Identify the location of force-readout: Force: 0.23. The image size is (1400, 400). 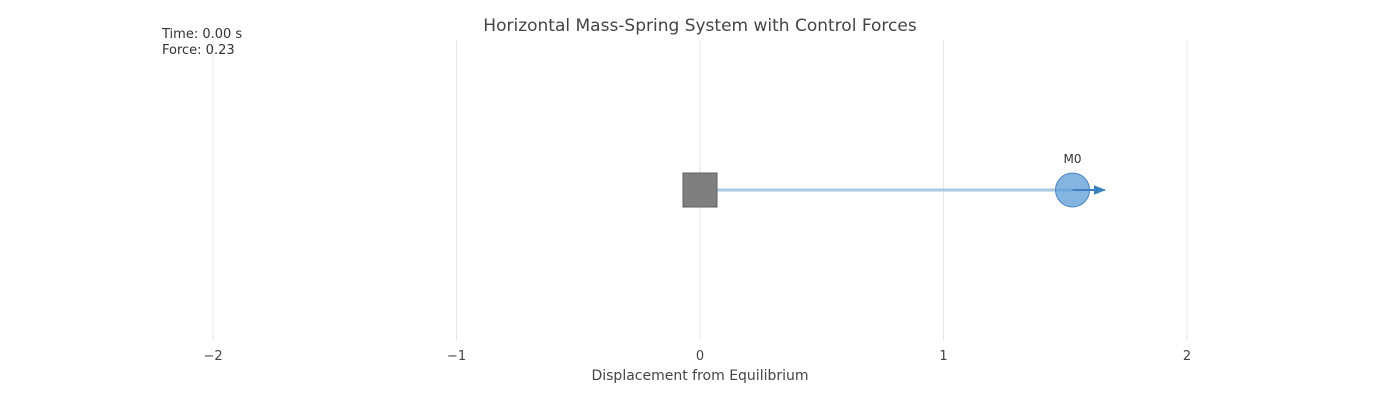
(198, 50).